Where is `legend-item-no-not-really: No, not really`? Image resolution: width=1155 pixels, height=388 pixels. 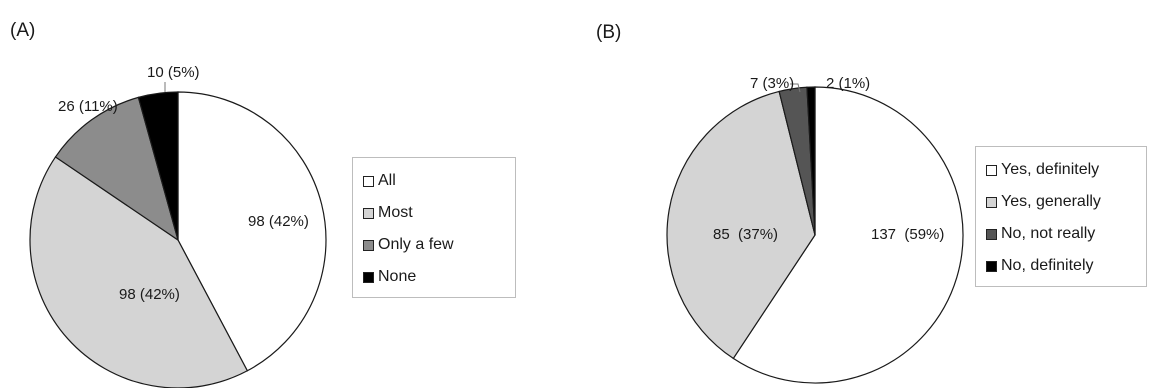 legend-item-no-not-really: No, not really is located at coordinates (1040, 234).